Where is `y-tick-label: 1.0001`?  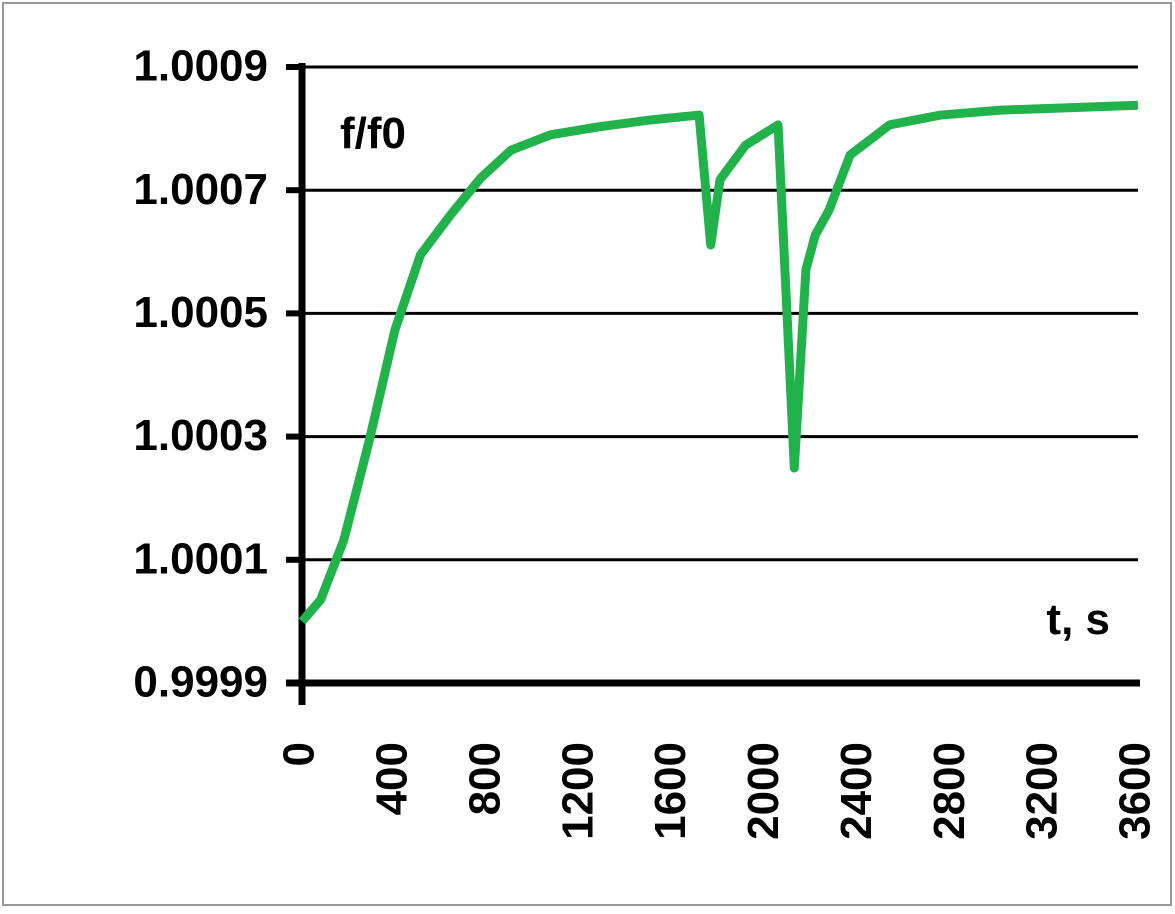 y-tick-label: 1.0001 is located at coordinates (200, 558).